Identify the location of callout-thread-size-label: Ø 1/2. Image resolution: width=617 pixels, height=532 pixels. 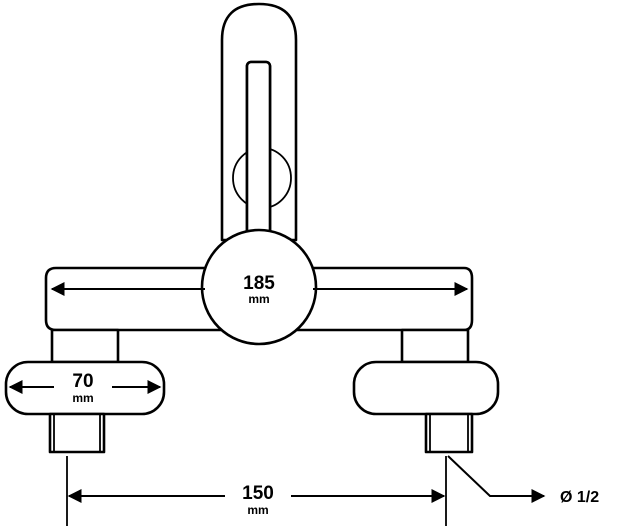
(579, 497).